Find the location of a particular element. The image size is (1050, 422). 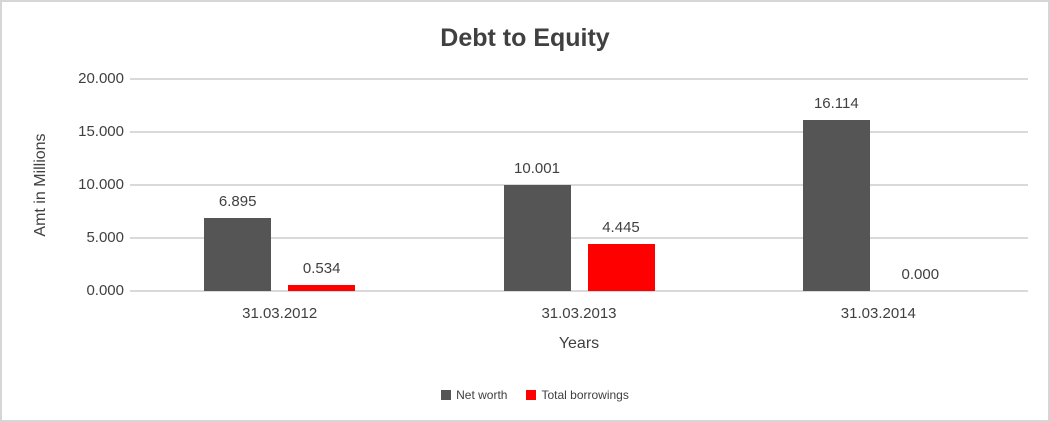

data-label: 0.534 is located at coordinates (321, 269).